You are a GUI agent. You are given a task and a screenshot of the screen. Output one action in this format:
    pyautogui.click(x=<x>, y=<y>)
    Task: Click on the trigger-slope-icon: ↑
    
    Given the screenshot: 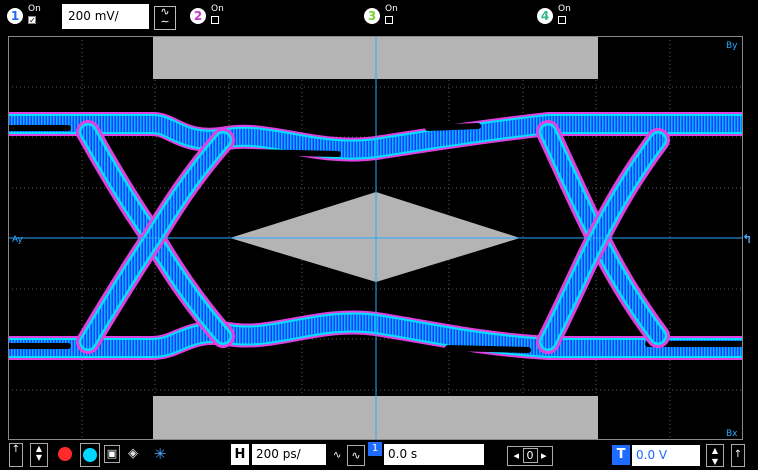 What is the action you would take?
    pyautogui.click(x=738, y=455)
    